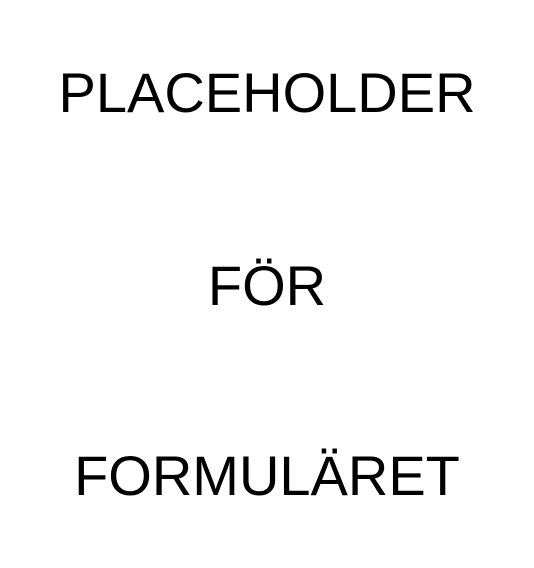  What do you see at coordinates (267, 475) in the screenshot?
I see `placeholder-line-3: FORMULÄRET` at bounding box center [267, 475].